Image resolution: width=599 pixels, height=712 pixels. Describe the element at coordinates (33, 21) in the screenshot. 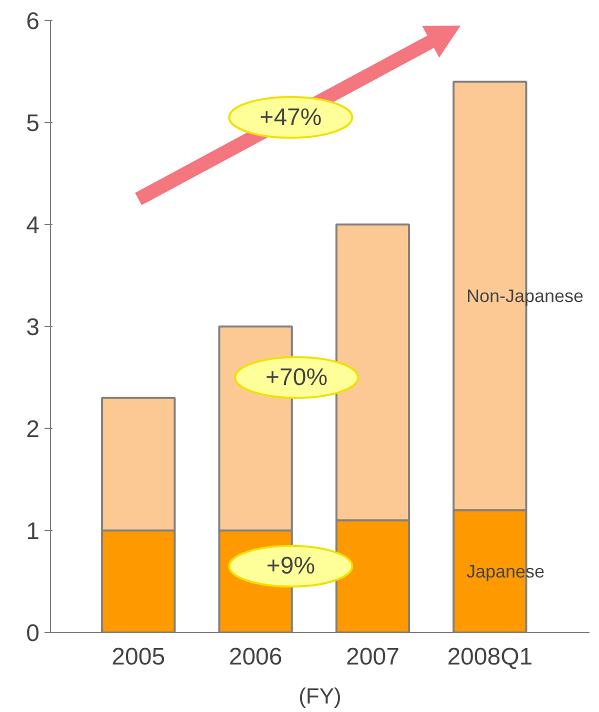

I see `y-tick-label: 6` at that location.